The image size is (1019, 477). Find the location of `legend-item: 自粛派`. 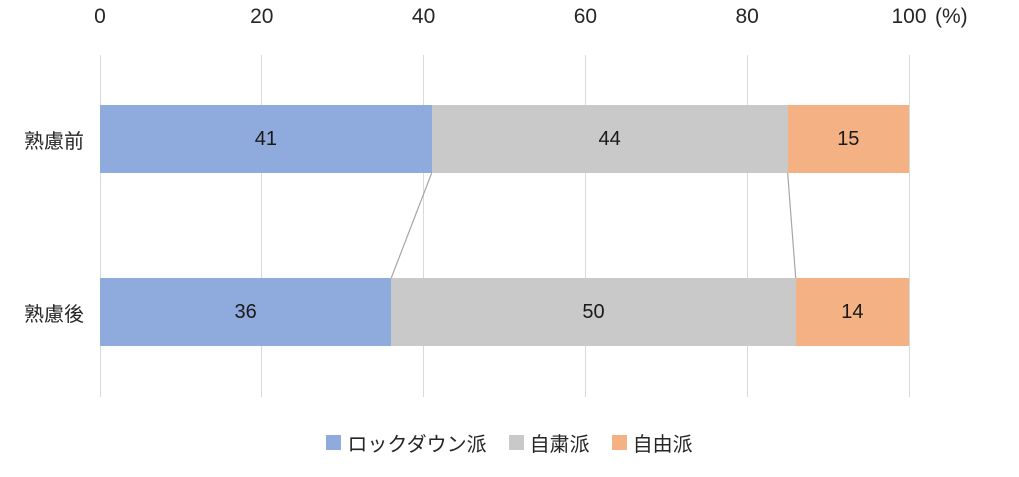

legend-item: 自粛派 is located at coordinates (549, 442).